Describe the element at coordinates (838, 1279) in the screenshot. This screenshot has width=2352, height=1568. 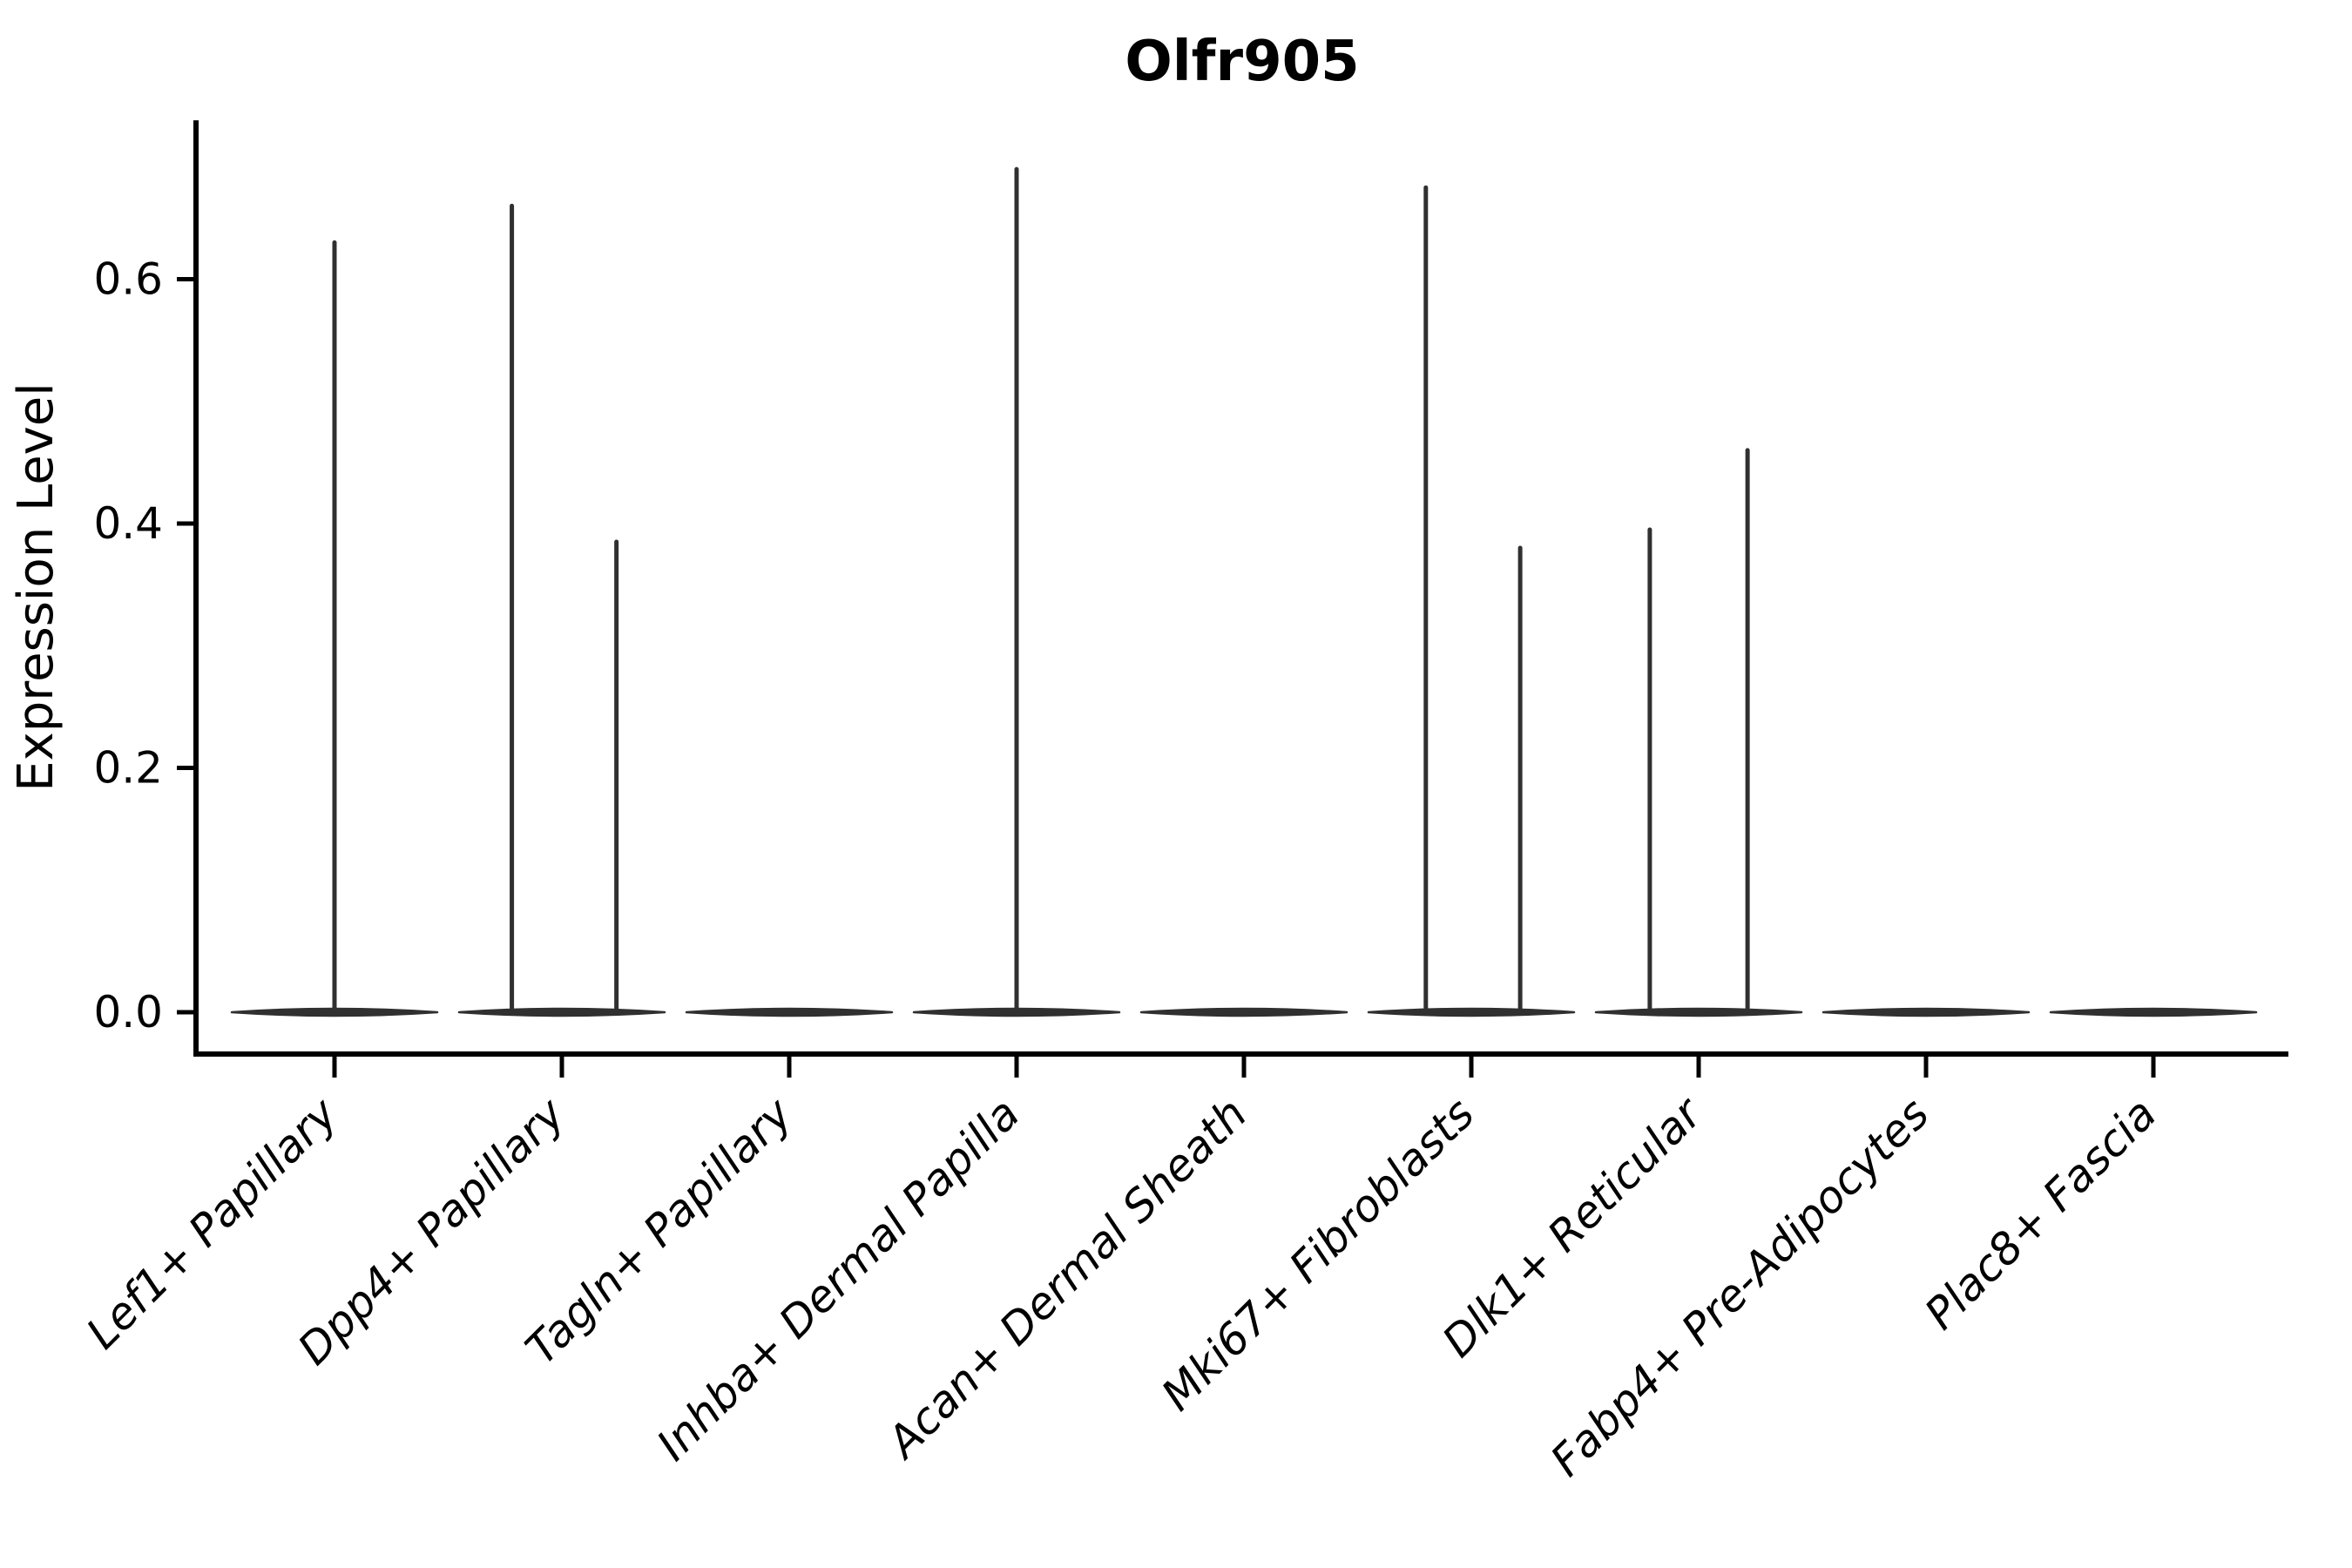
I see `x-tick-label-inhba-dermal-papilla: Inhba+ Dermal Papilla` at that location.